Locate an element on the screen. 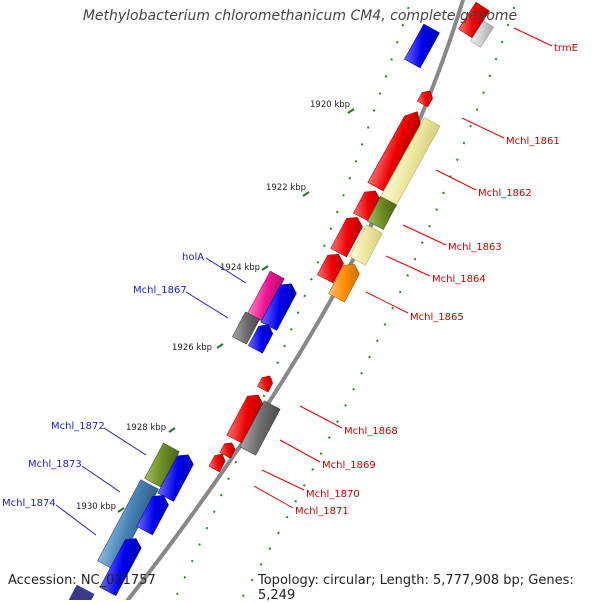 This screenshot has width=600, height=603. label-Mchl_1867: Mchl_1867 is located at coordinates (160, 290).